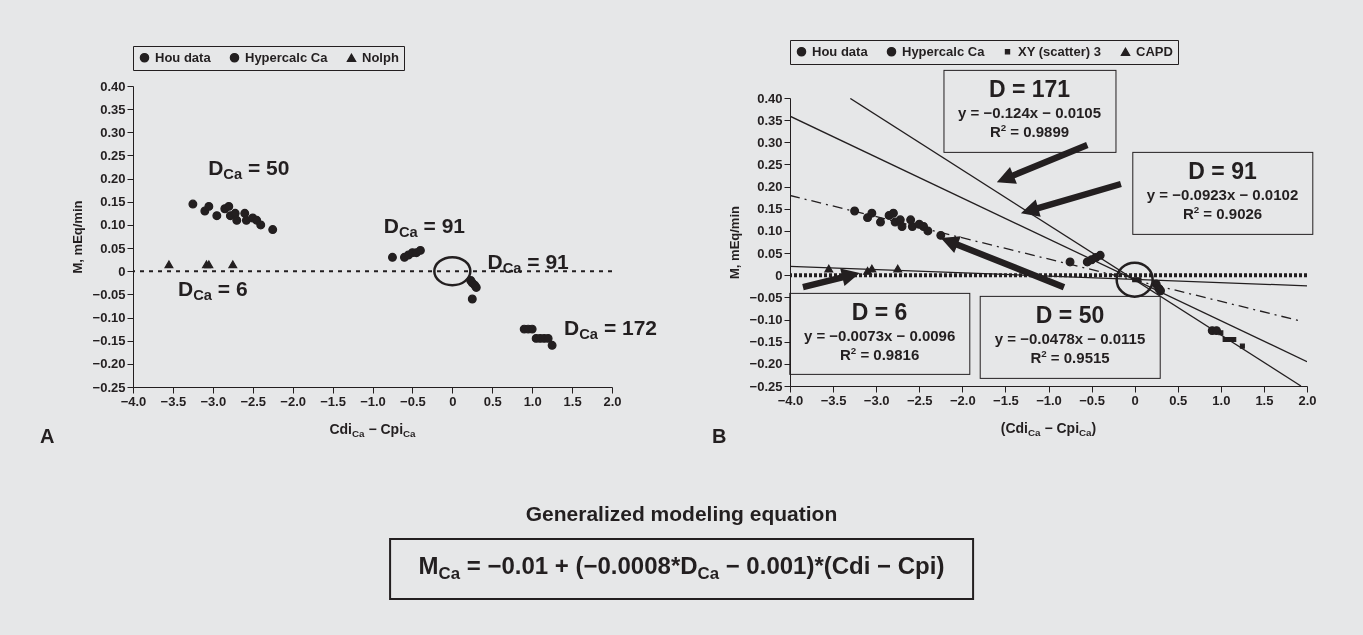 This screenshot has height=635, width=1363. What do you see at coordinates (681, 569) in the screenshot?
I see `text: M$_{Ca}$ = −0.01 + (−0.0008*D$_{Ca}$ − 0.001)*(Cdi − Cpi)` at bounding box center [681, 569].